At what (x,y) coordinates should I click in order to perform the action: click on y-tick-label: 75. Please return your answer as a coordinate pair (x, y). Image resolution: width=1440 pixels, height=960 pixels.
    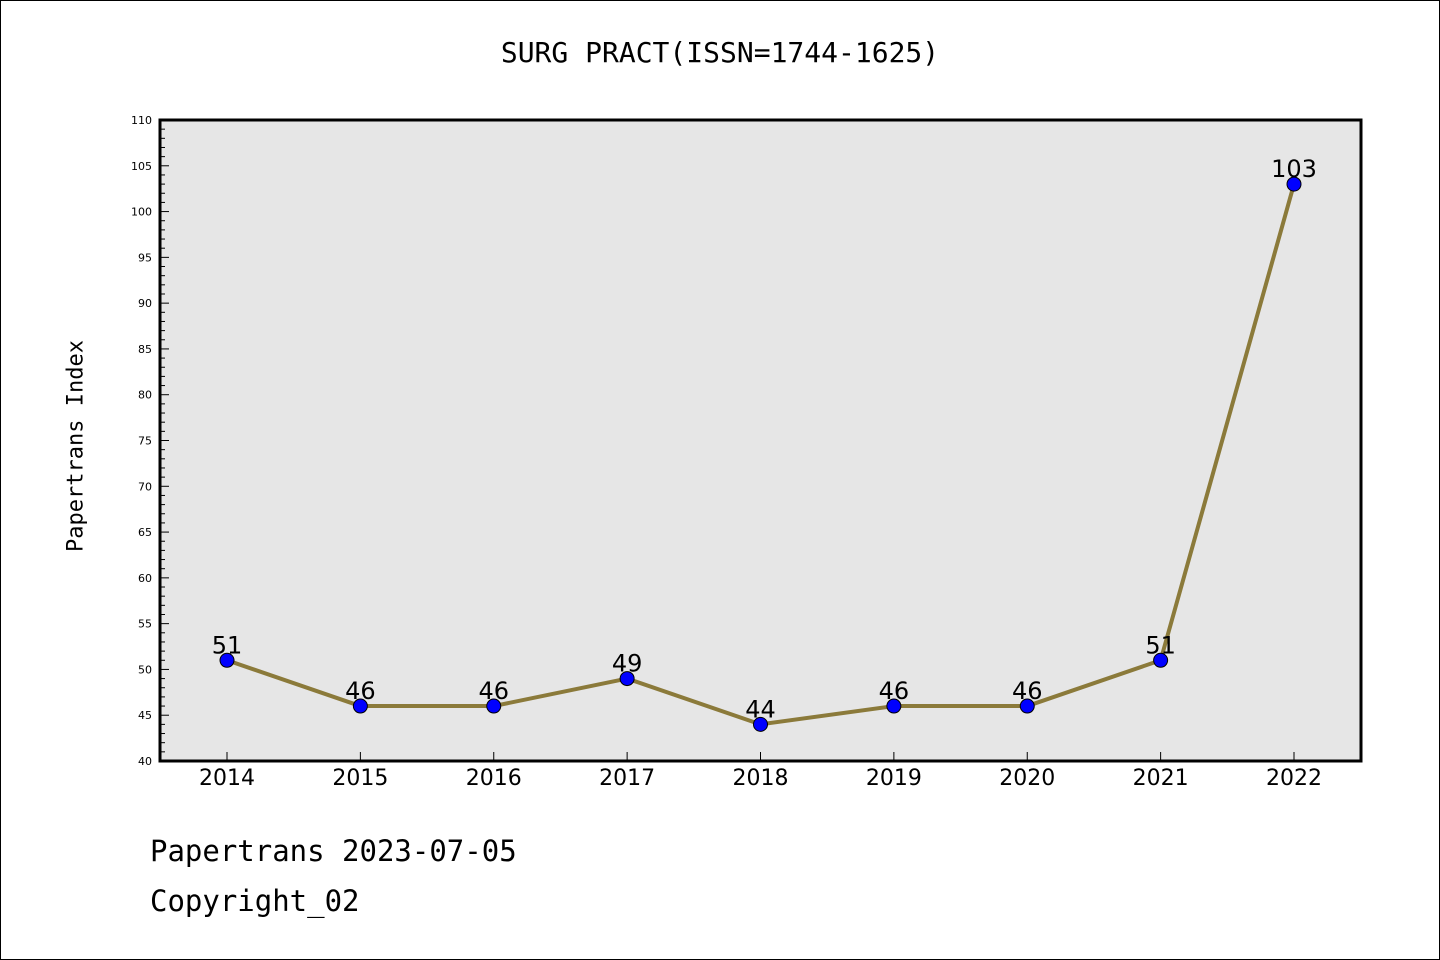
    Looking at the image, I should click on (145, 441).